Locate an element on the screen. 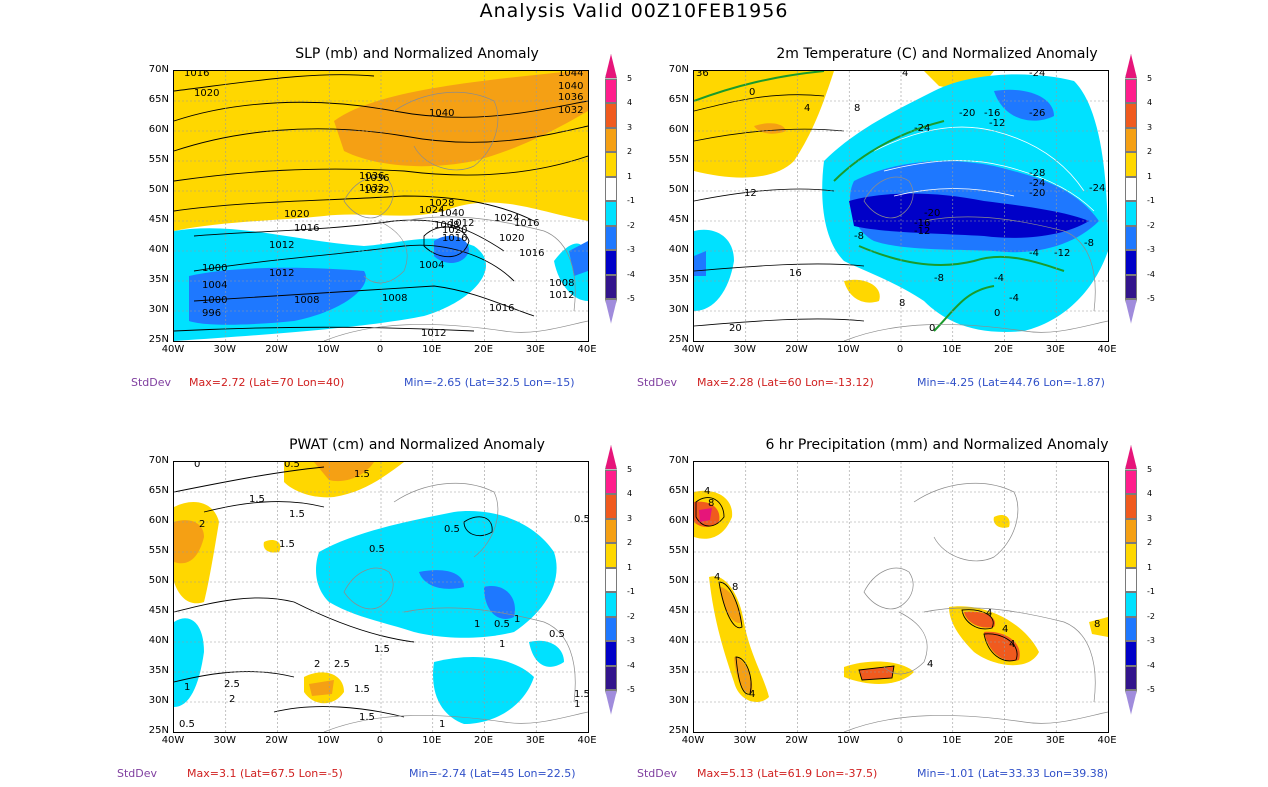  lat-label: 55N is located at coordinates (158, 550).